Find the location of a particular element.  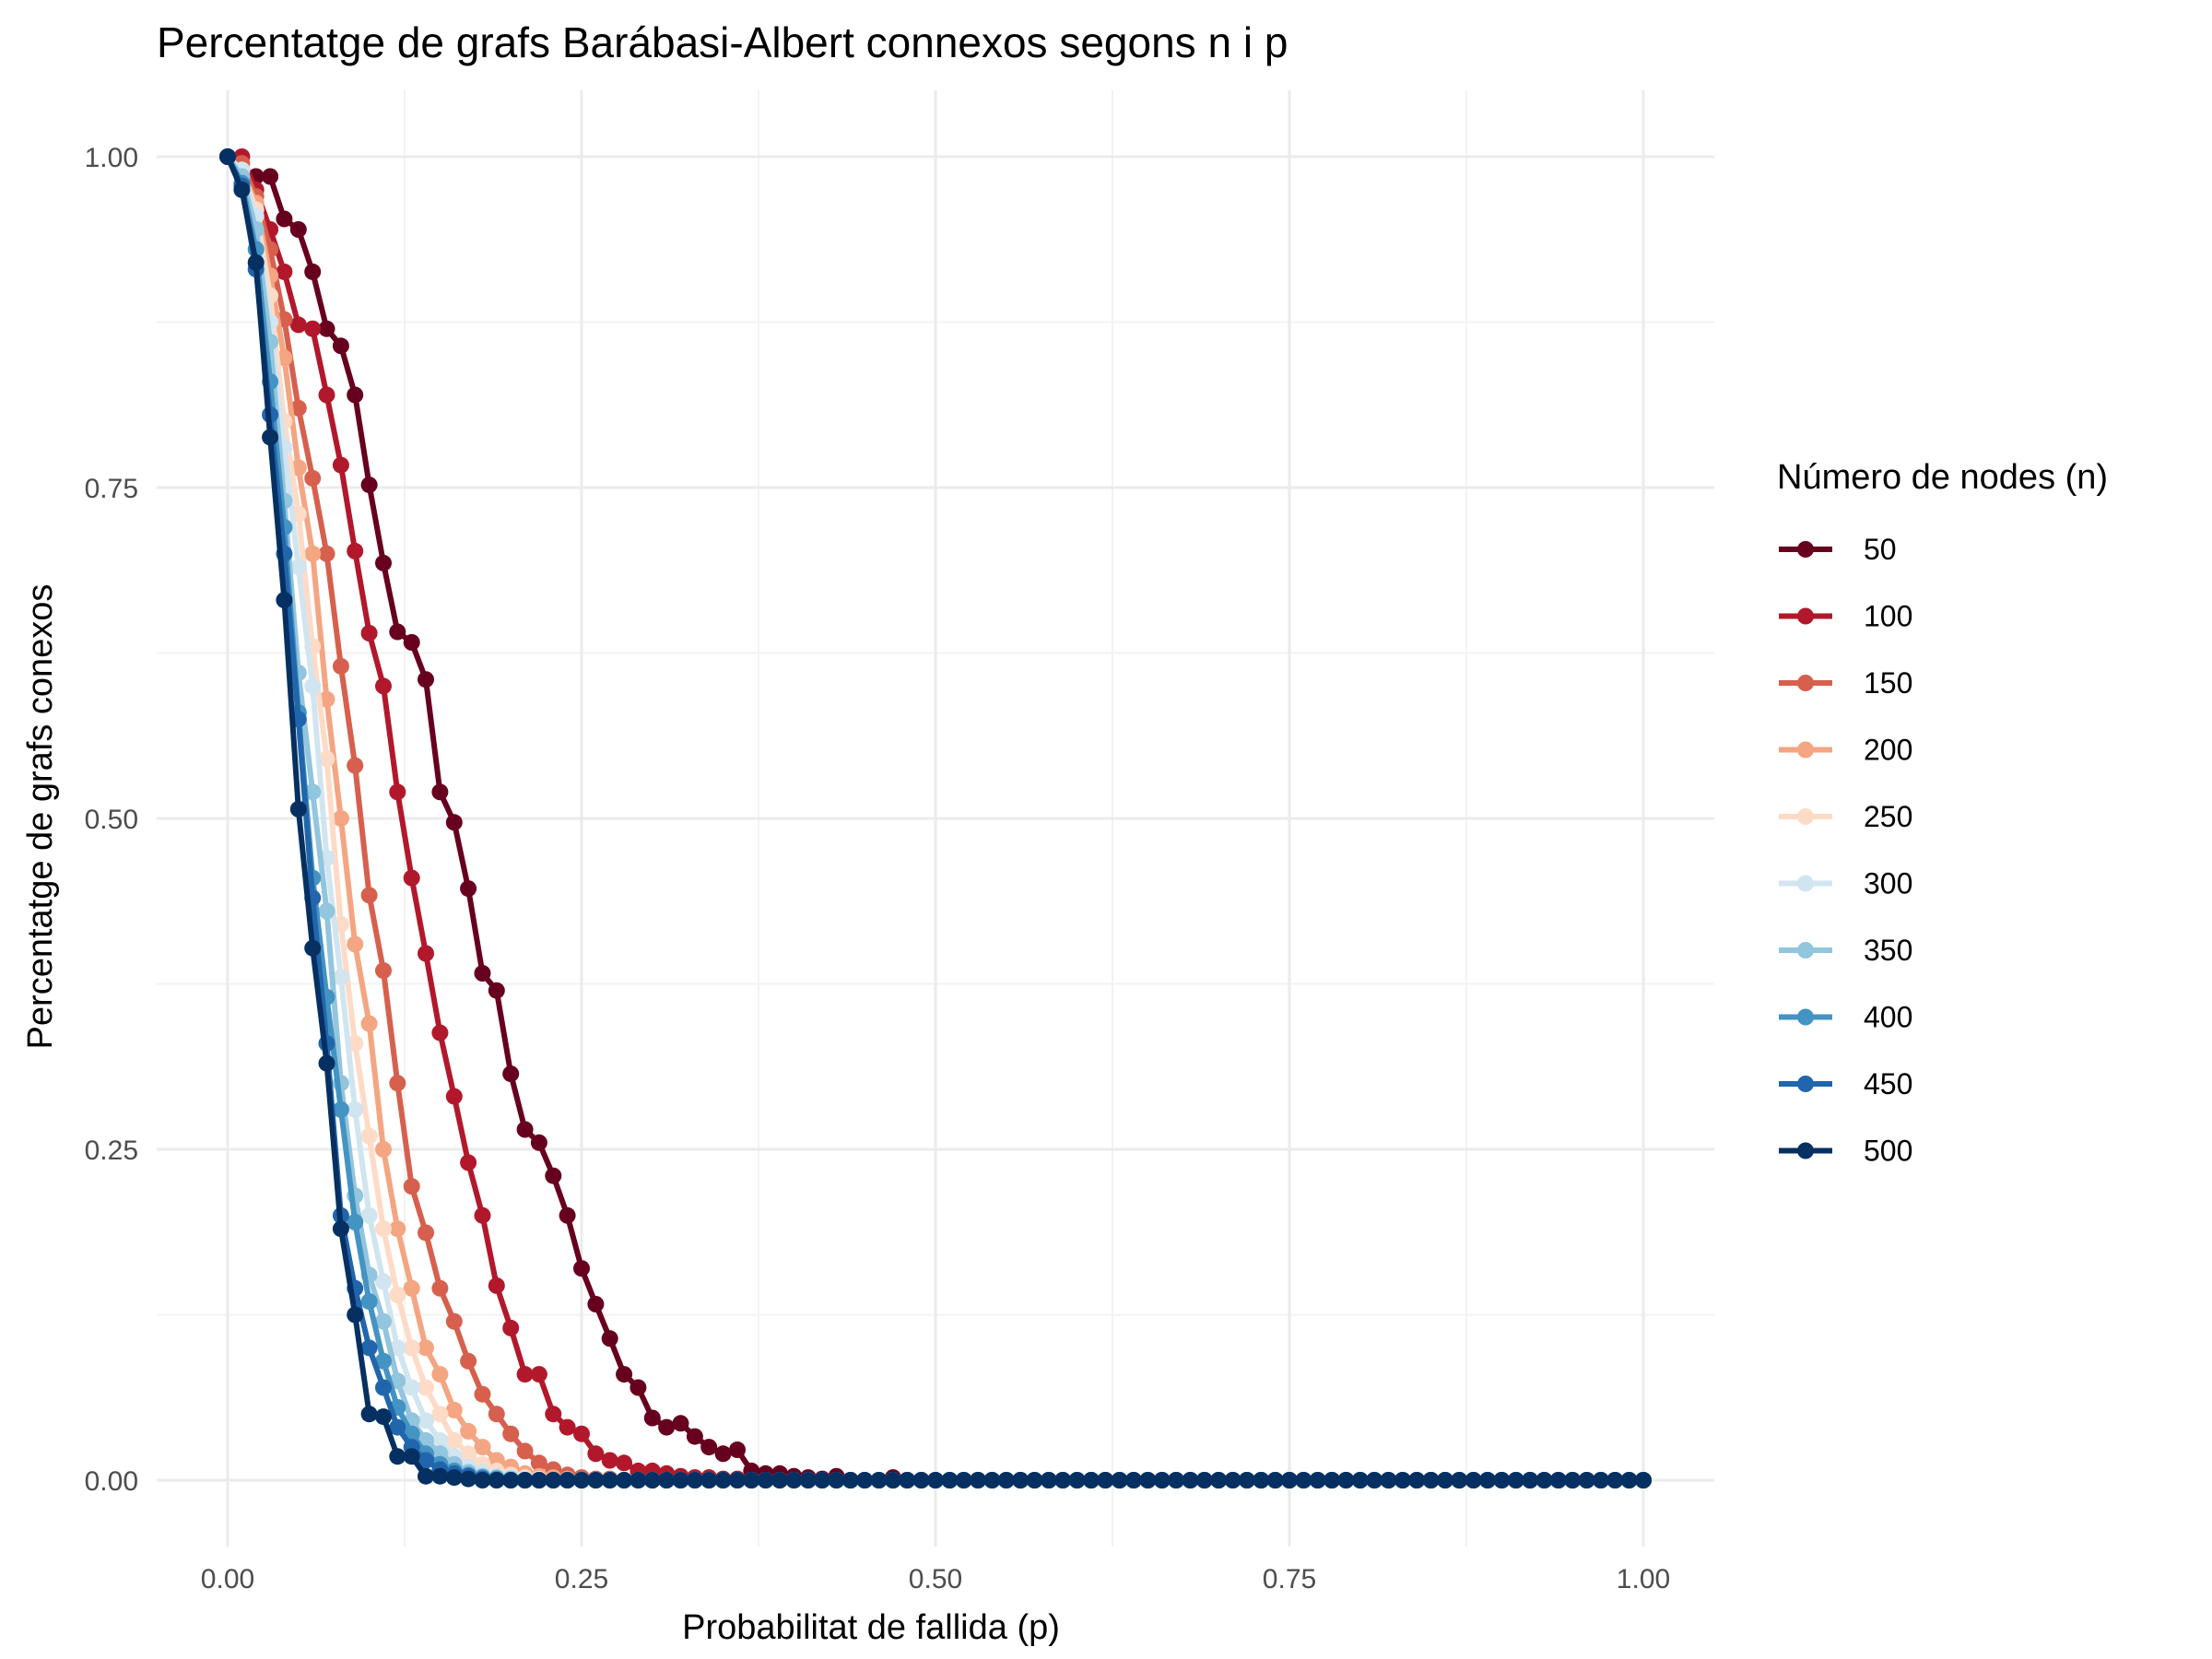

x-tick-label: 0.50 is located at coordinates (935, 1579).